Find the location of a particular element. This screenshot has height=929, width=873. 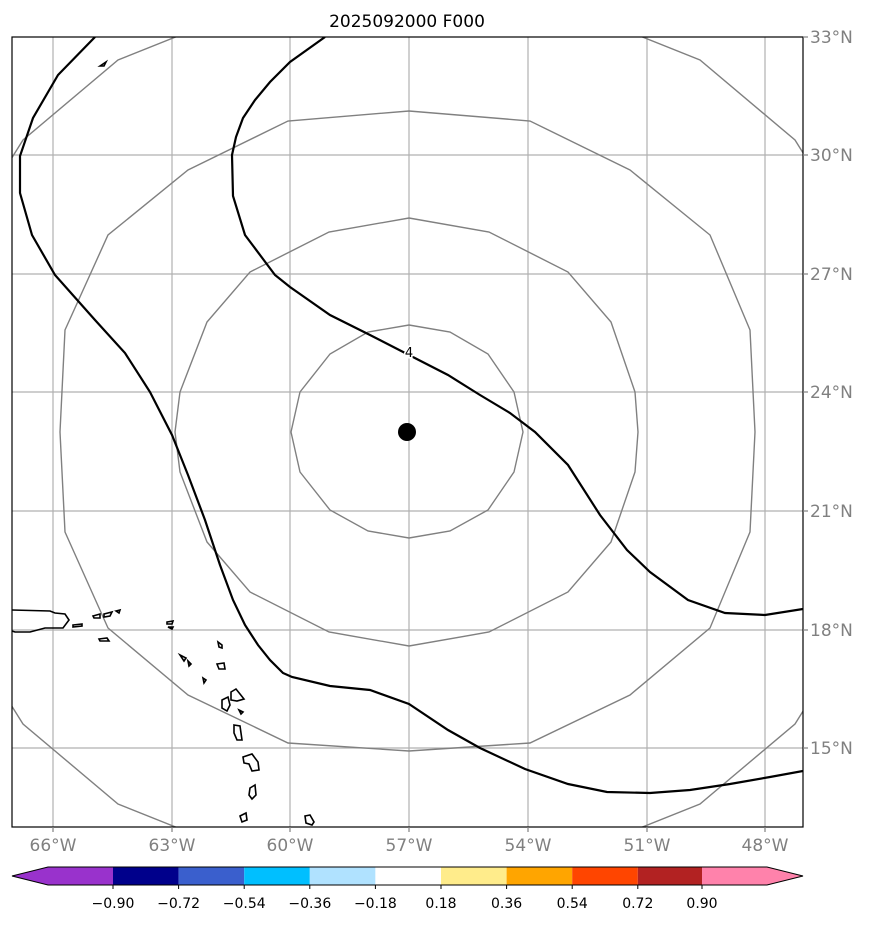

colorbar-outline is located at coordinates (407, 876).